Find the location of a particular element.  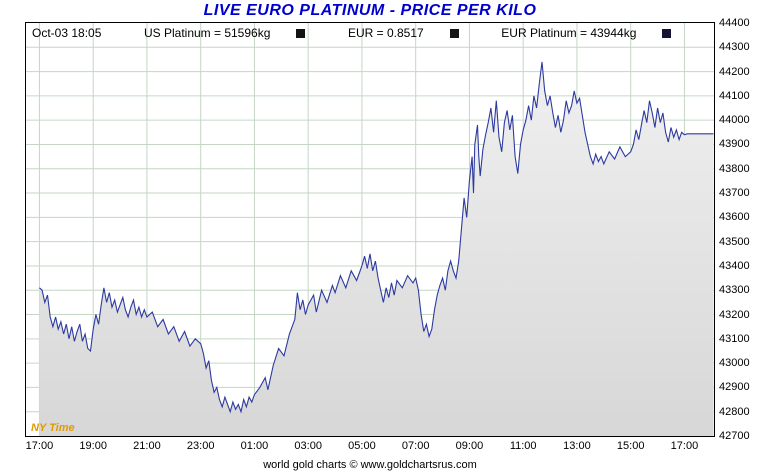

page-title: LIVE EURO PLATINUM - PRICE PER KILO is located at coordinates (370, 10).